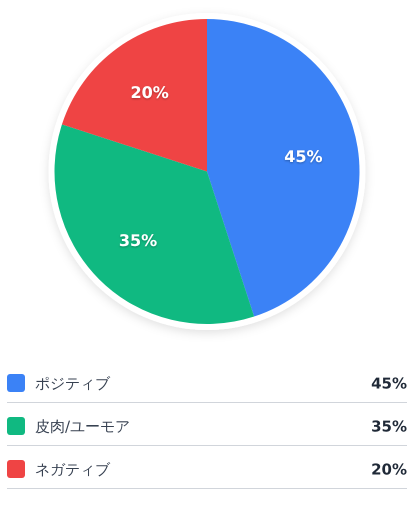 The image size is (415, 509). I want to click on text: 20%, so click(389, 469).